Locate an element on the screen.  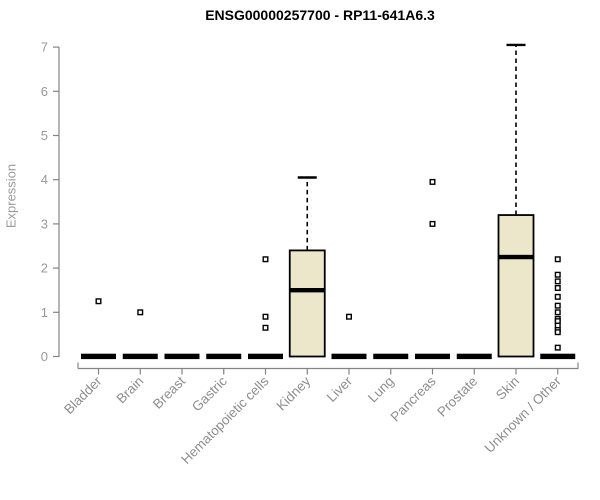
box-liver is located at coordinates (349, 336).